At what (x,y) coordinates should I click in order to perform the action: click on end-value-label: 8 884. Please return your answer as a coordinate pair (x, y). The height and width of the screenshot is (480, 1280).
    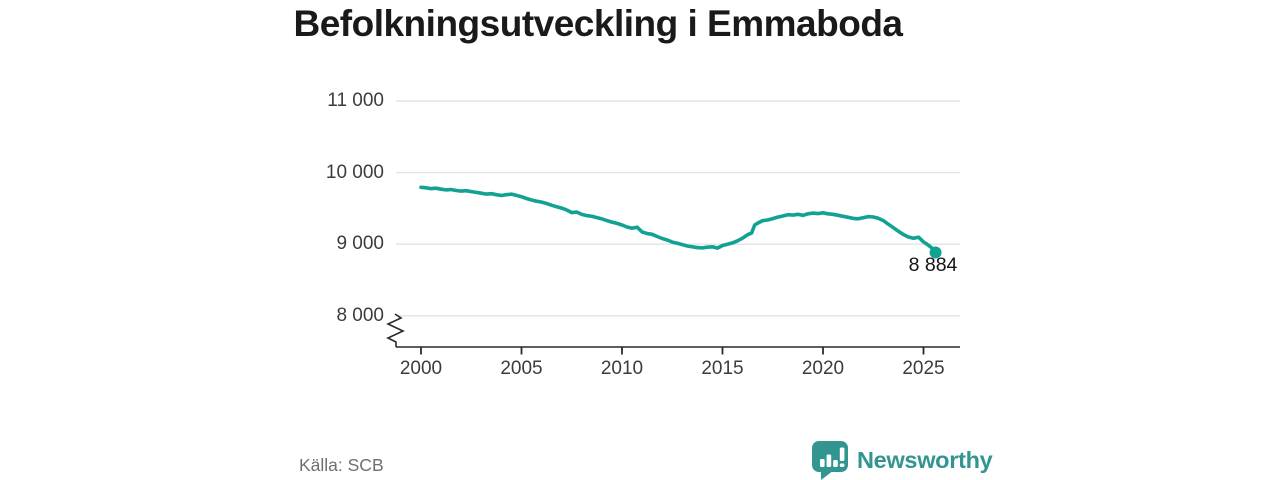
    Looking at the image, I should click on (933, 265).